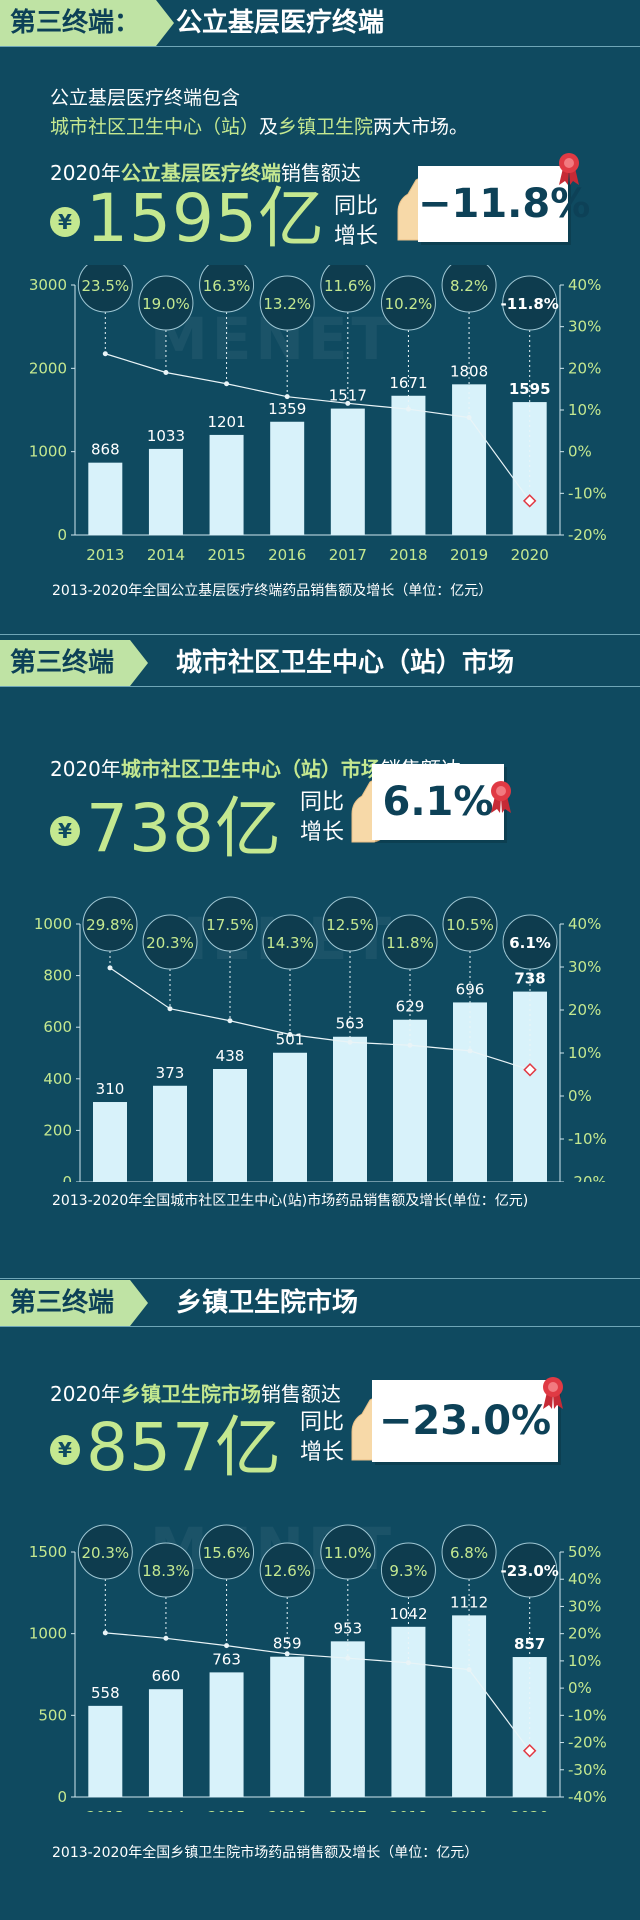 This screenshot has height=1920, width=640. What do you see at coordinates (469, 371) in the screenshot?
I see `bar-value-label: 1808` at bounding box center [469, 371].